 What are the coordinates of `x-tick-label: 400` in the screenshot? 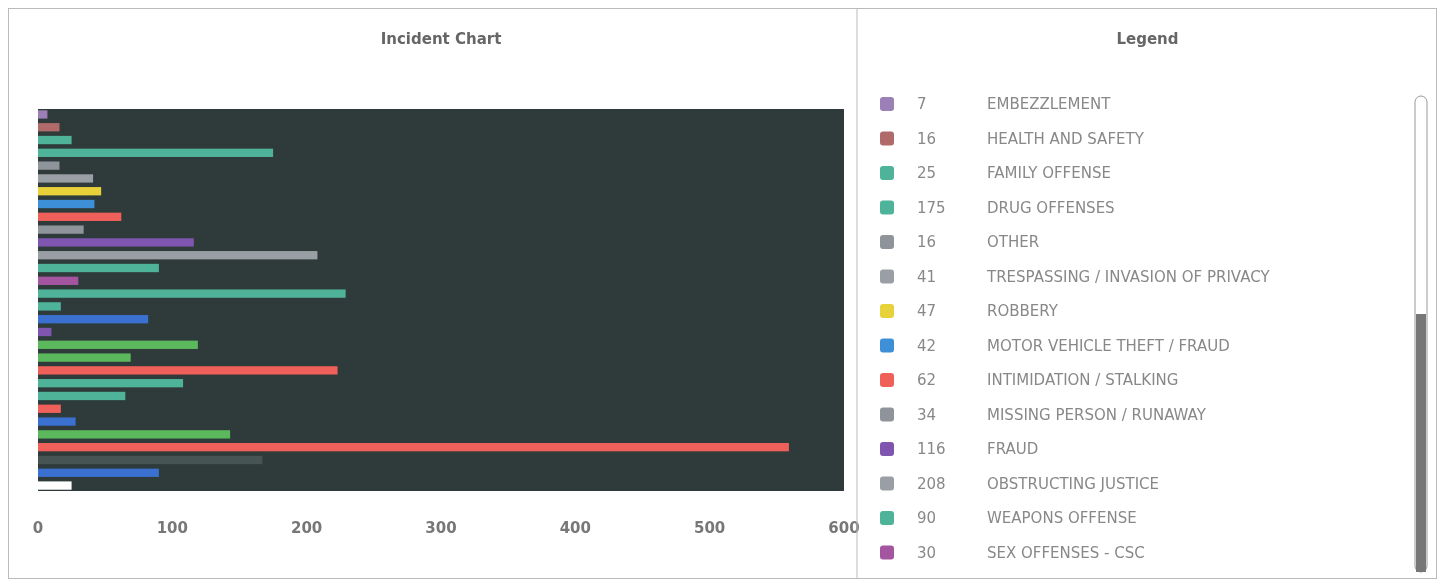 It's located at (575, 528).